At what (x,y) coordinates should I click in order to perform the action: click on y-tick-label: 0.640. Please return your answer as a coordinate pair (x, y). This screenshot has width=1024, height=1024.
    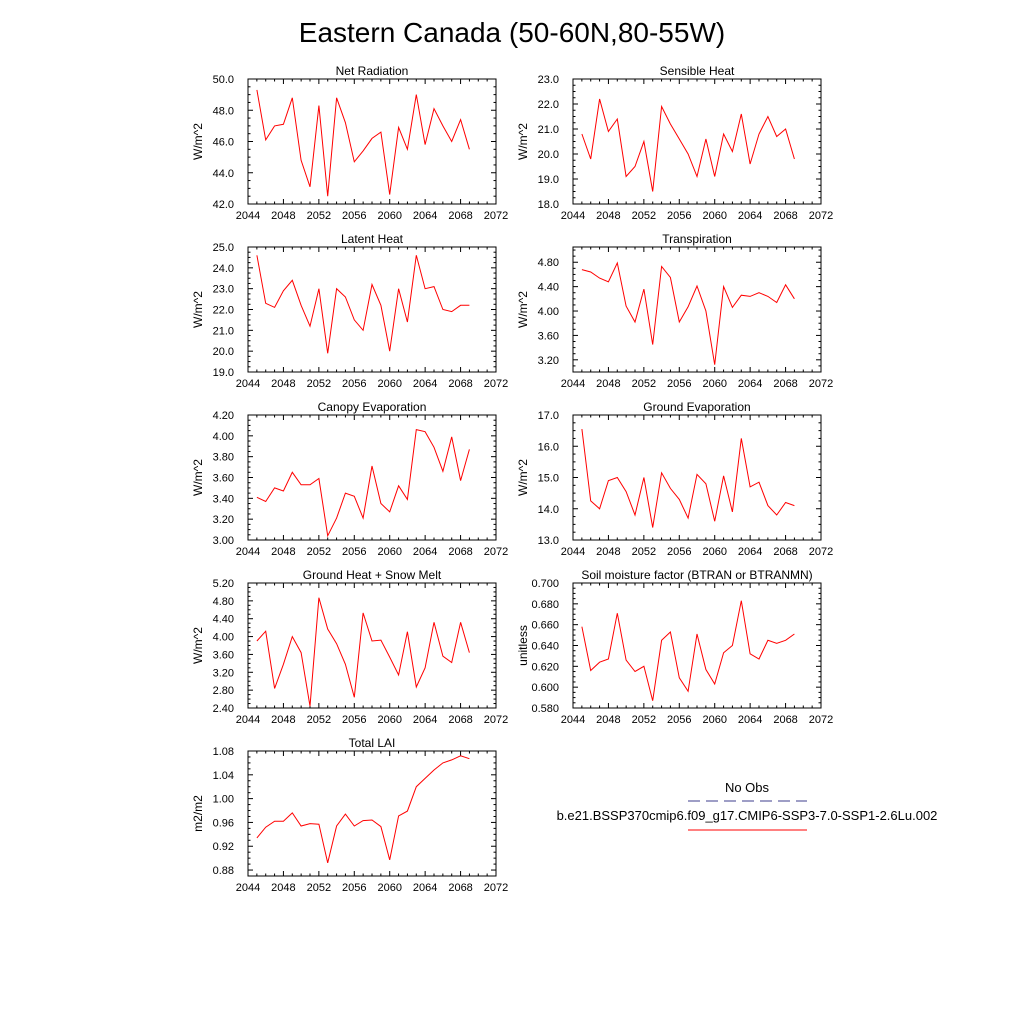
    Looking at the image, I should click on (545, 647).